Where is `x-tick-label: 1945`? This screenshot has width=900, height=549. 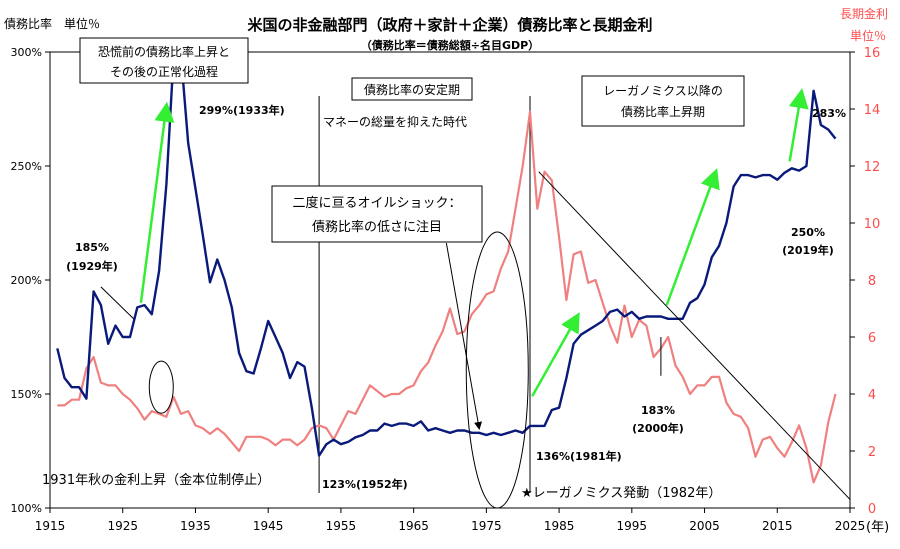
x-tick-label: 1945 is located at coordinates (268, 526).